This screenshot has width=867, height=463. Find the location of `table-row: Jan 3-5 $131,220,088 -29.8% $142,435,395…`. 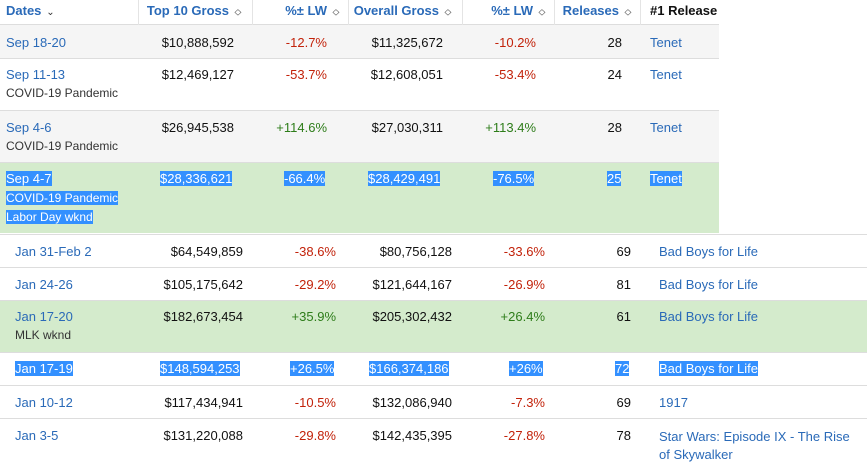

table-row: Jan 3-5 $131,220,088 -29.8% $142,435,395… is located at coordinates (433, 441).